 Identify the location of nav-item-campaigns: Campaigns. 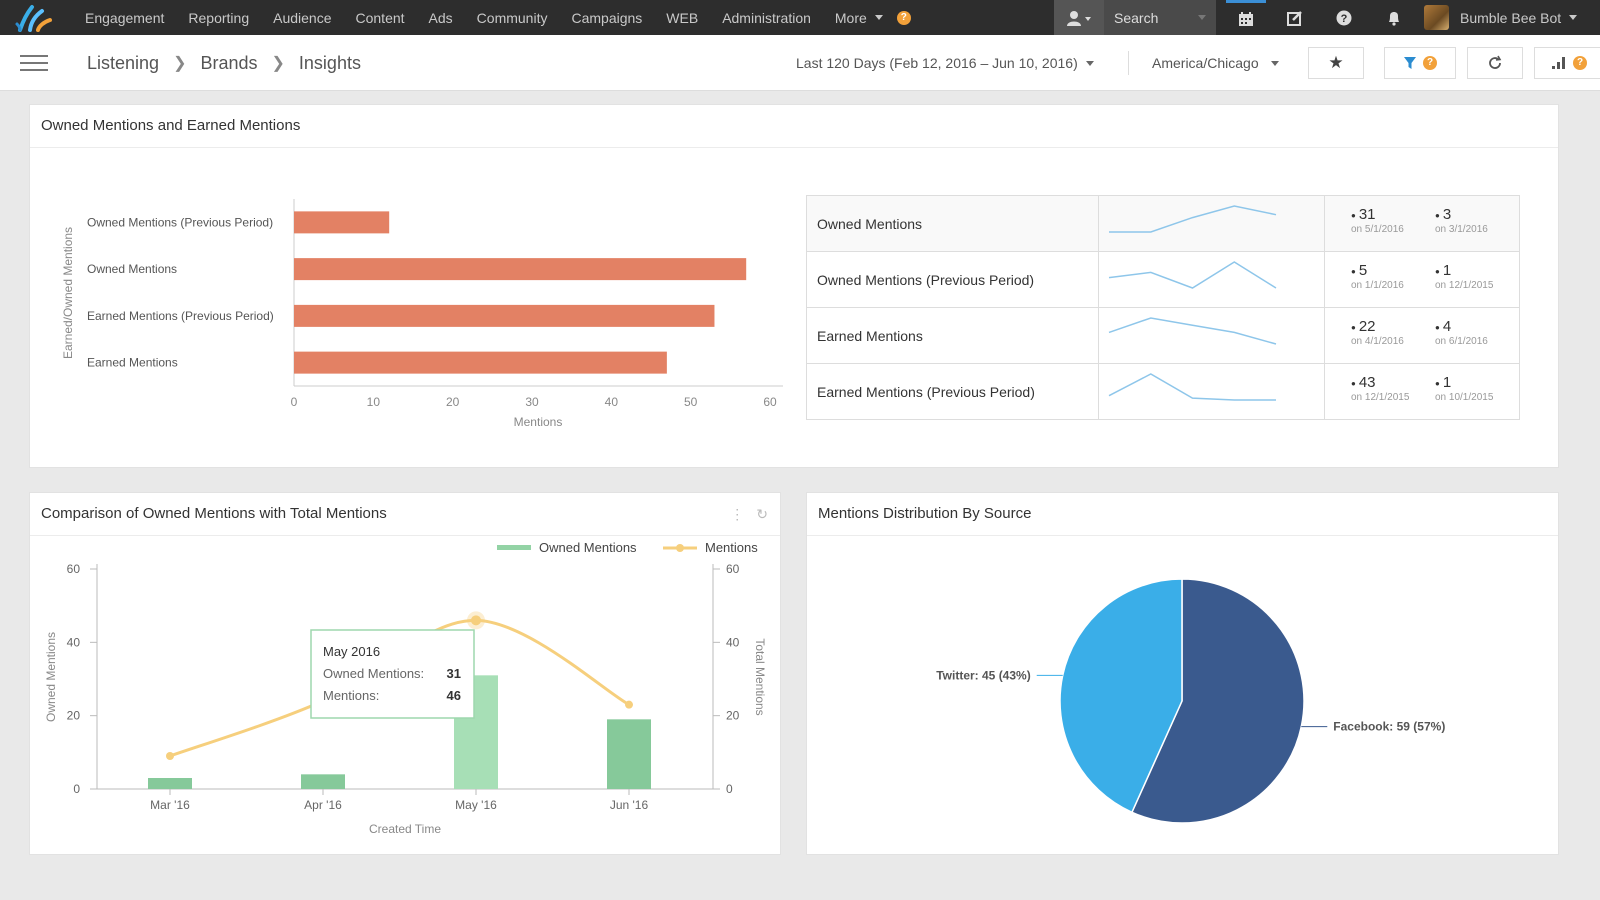
(607, 17).